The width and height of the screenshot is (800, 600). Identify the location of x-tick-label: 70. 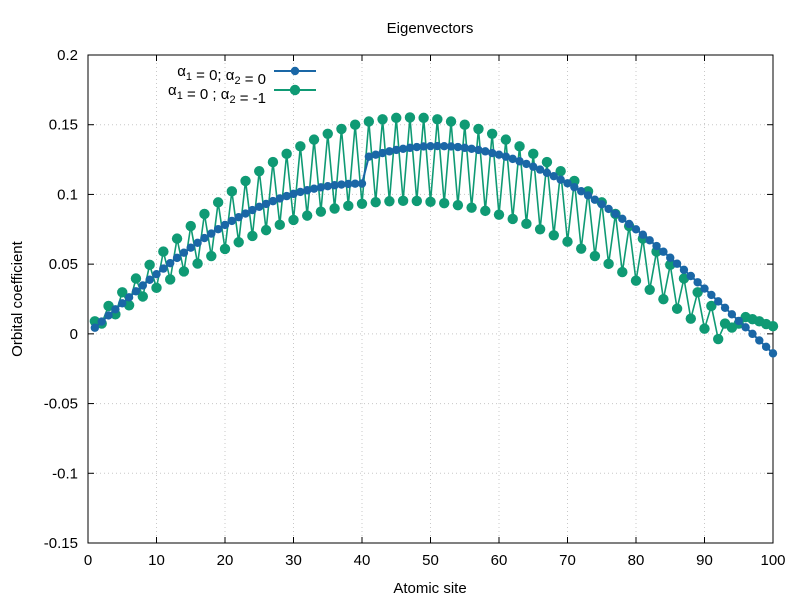
(567, 560).